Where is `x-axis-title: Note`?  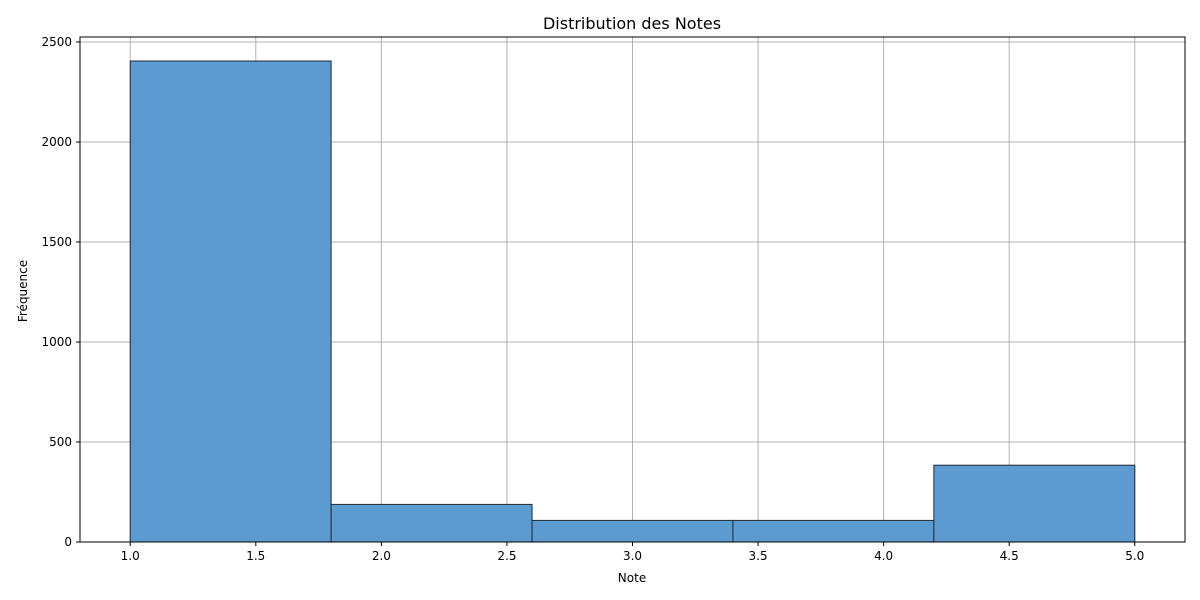 x-axis-title: Note is located at coordinates (632, 578).